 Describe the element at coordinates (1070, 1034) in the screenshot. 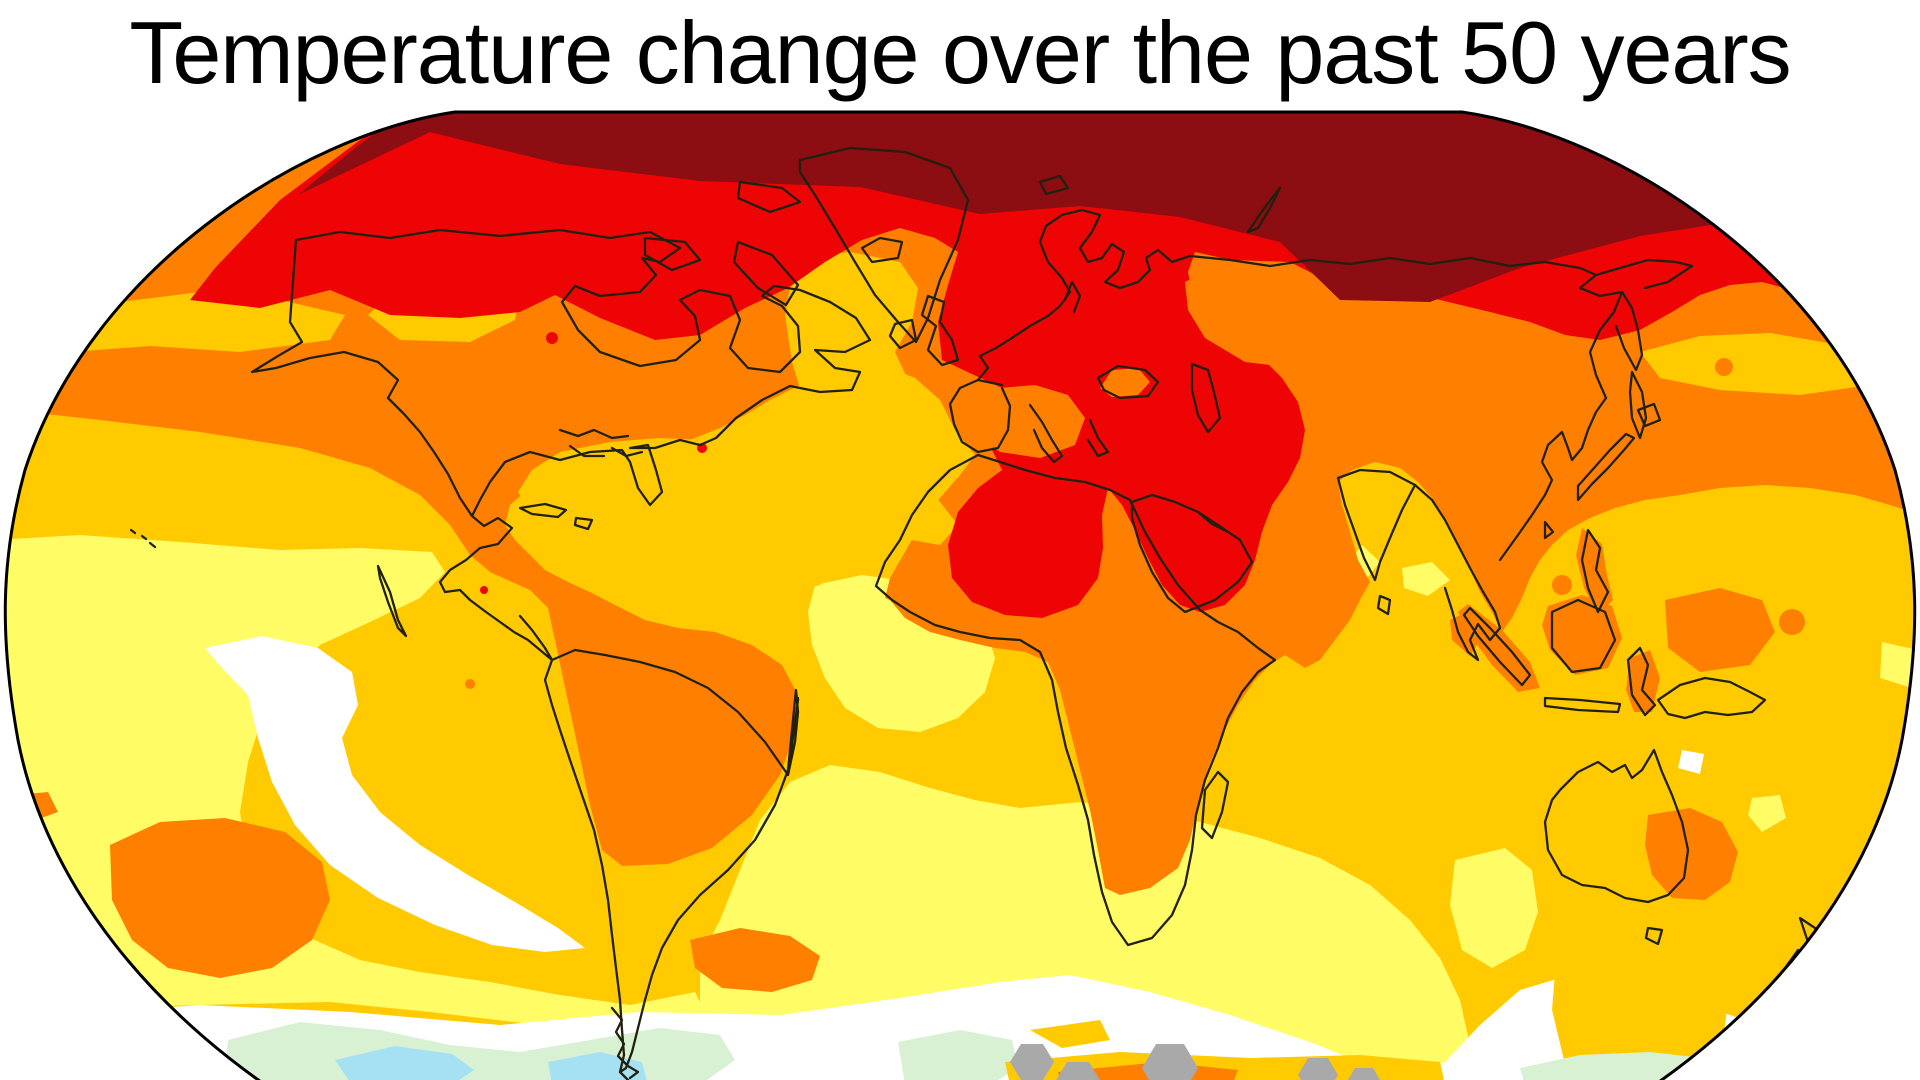

I see `region-bottom-yellow-blob` at that location.